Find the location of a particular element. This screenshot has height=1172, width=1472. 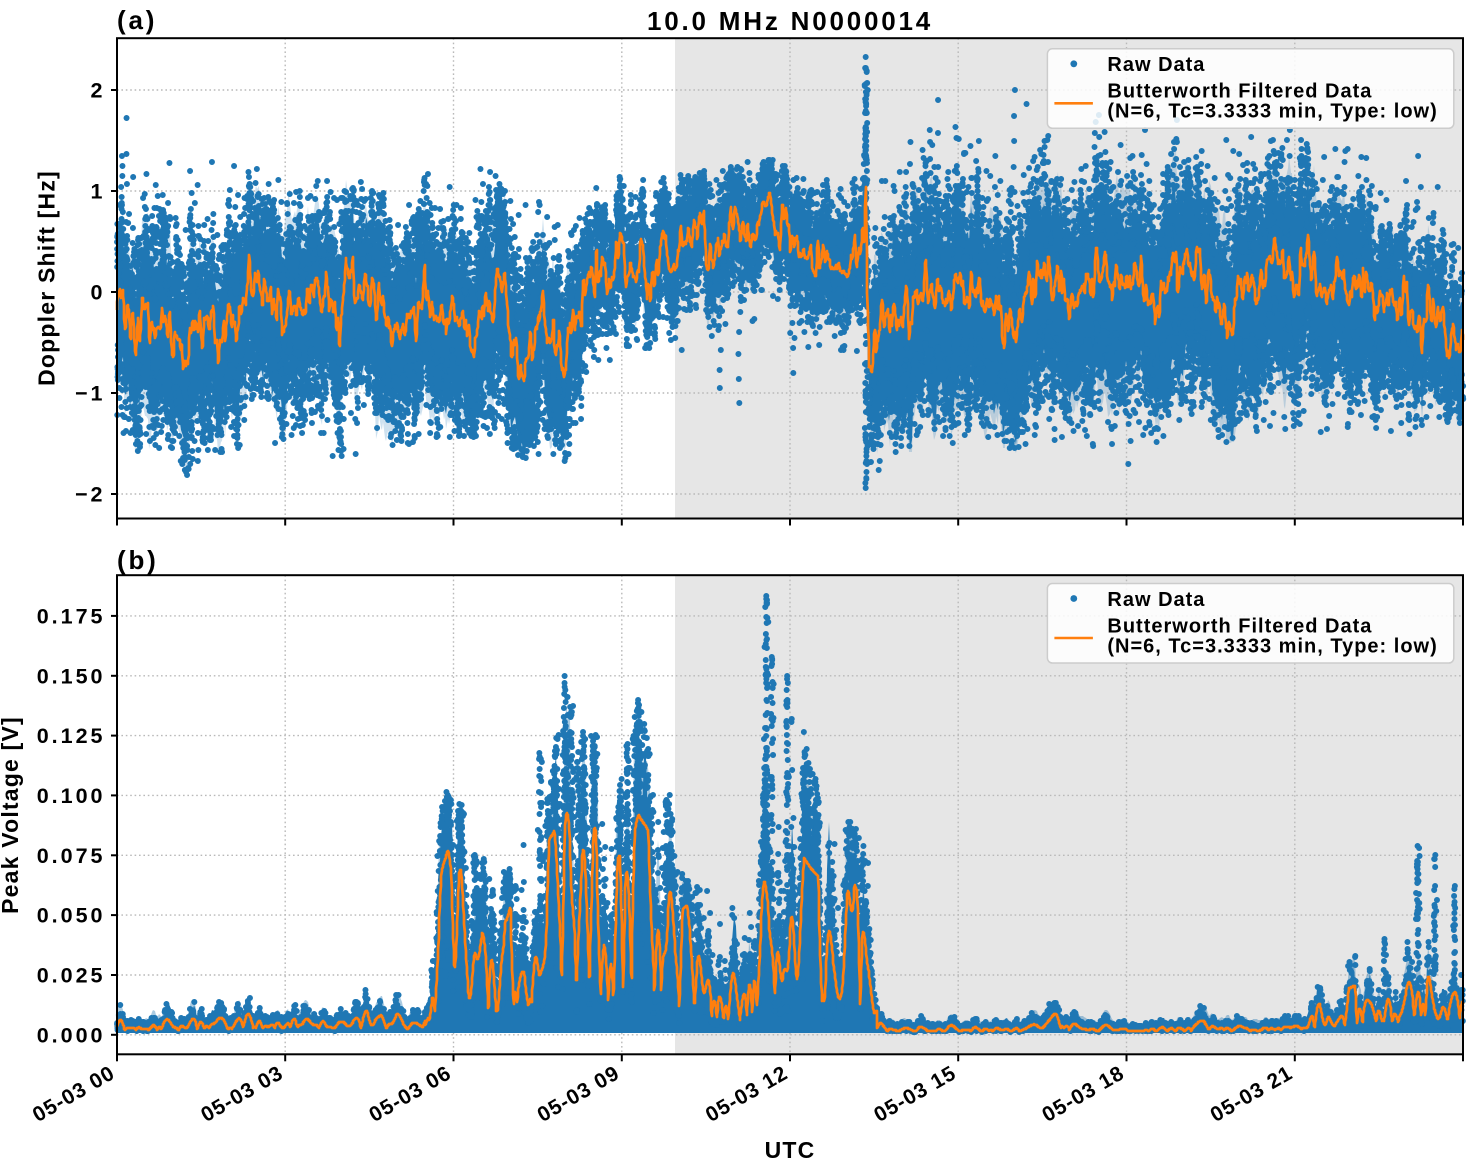

svg-text: UTC is located at coordinates (790, 1150).